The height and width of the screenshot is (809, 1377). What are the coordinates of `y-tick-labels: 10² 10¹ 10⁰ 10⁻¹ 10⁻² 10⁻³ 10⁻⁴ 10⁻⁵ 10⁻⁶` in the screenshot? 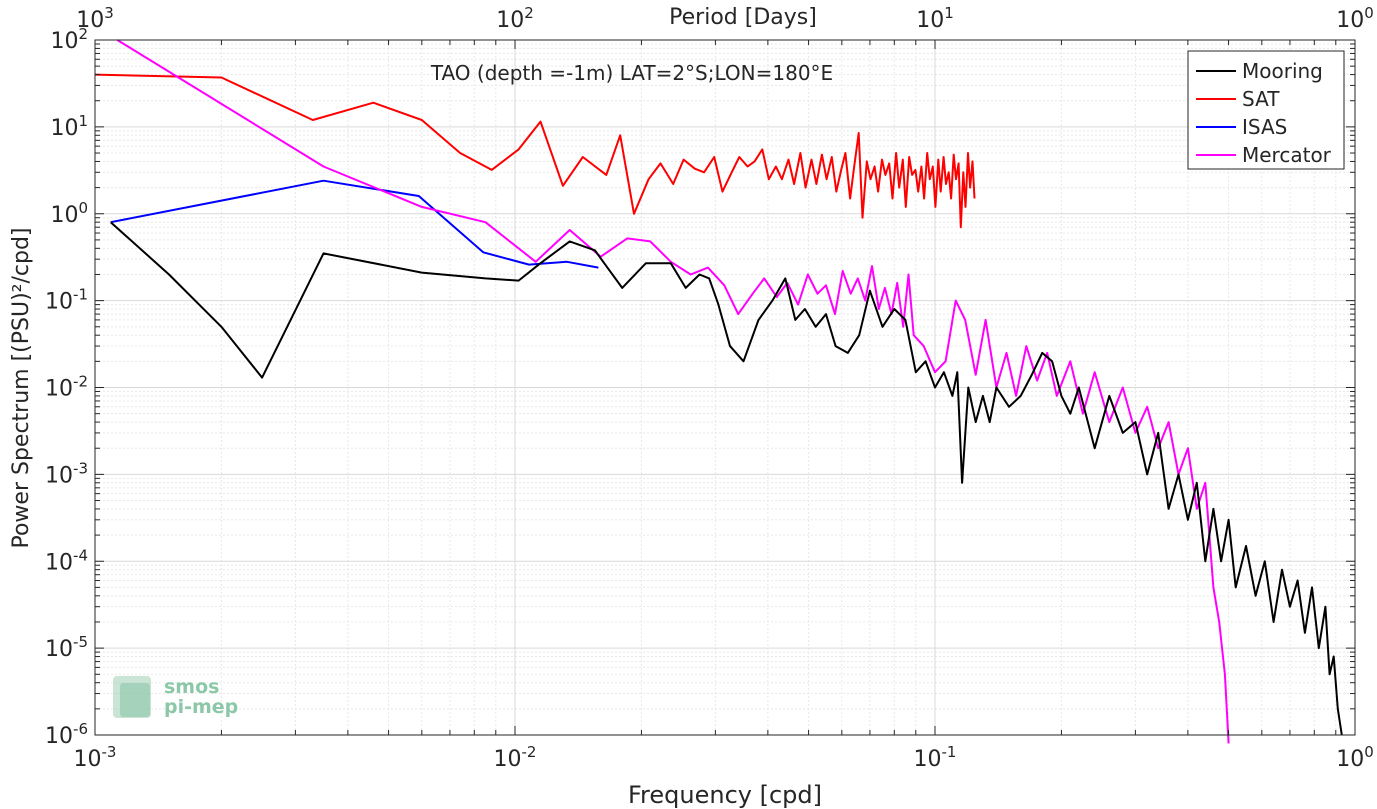 It's located at (66, 387).